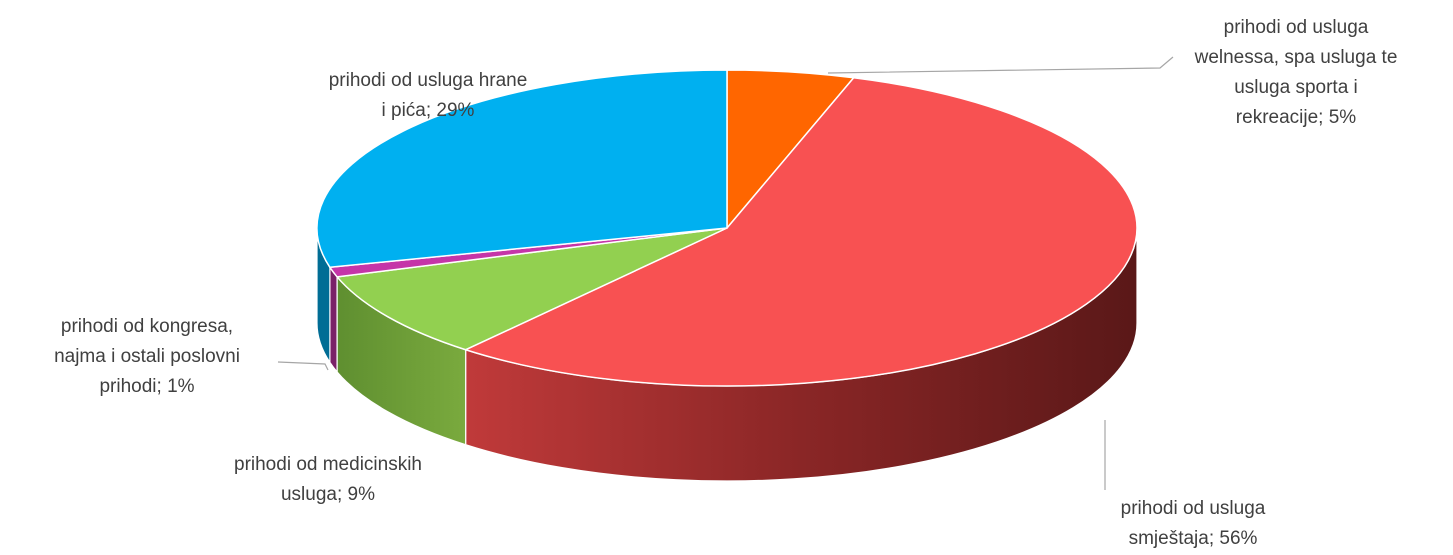  Describe the element at coordinates (1193, 538) in the screenshot. I see `slice-label-1-line-1: smještaja; 56%` at that location.